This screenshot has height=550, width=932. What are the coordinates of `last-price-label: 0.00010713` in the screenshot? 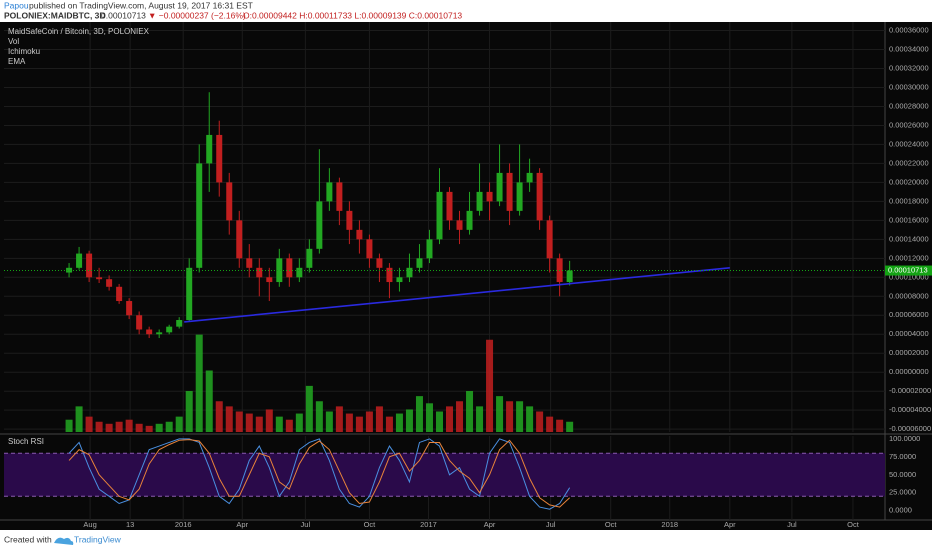 It's located at (908, 270).